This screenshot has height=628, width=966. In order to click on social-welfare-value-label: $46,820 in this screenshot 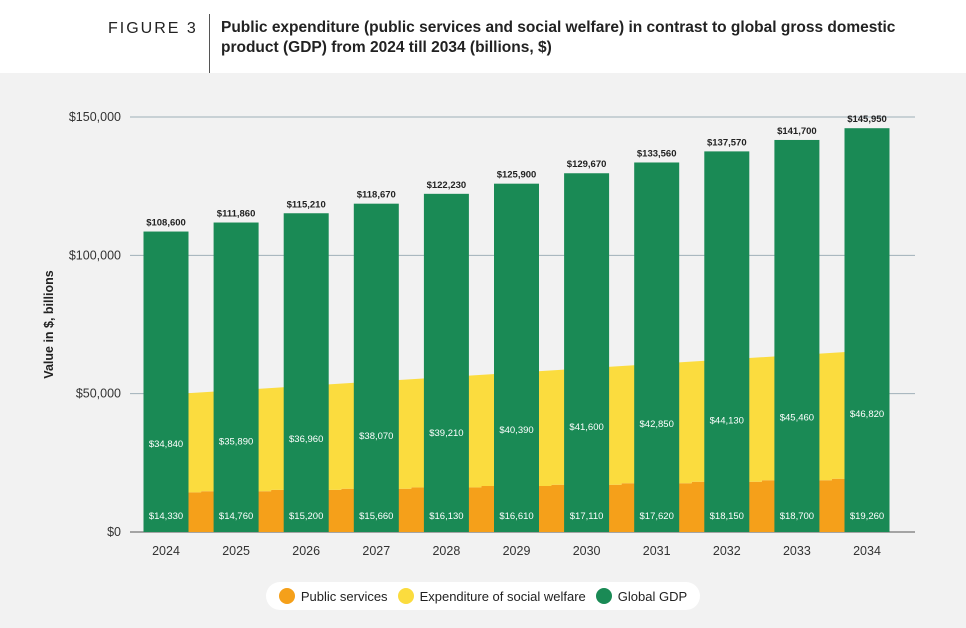, I will do `click(867, 414)`.